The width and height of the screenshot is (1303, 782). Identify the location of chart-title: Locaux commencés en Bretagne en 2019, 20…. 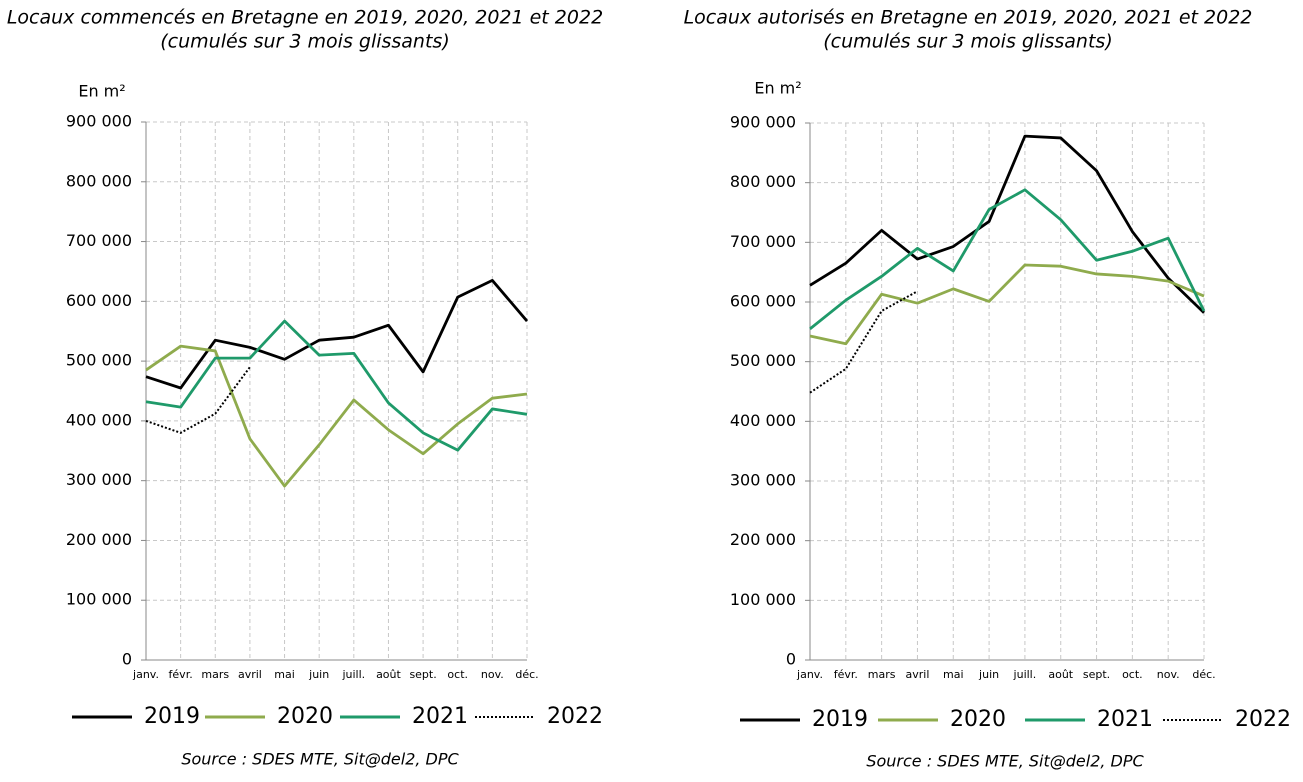
(305, 18).